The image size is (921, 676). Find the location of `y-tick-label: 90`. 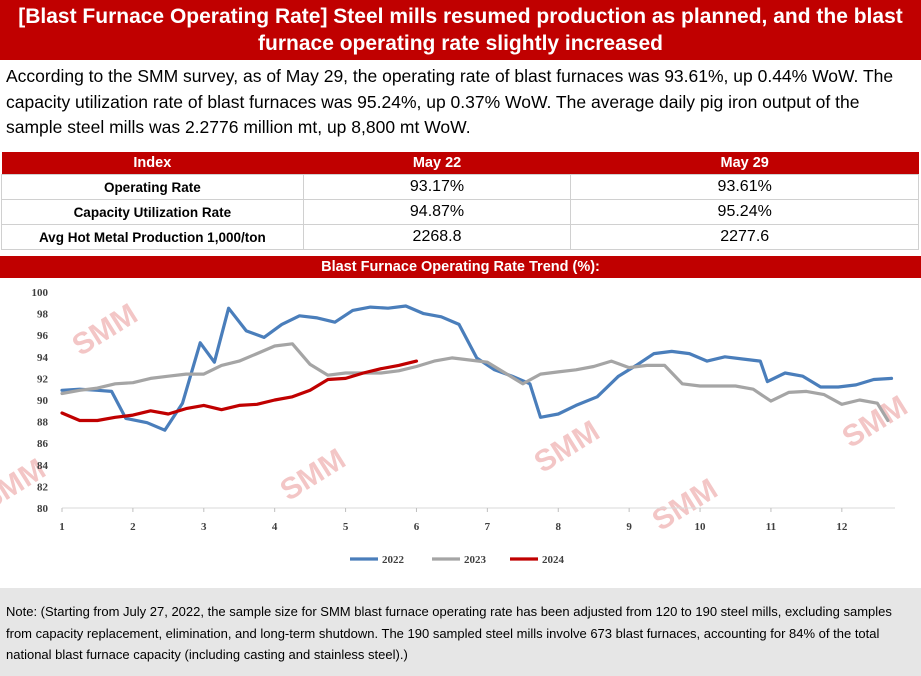

y-tick-label: 90 is located at coordinates (43, 401).